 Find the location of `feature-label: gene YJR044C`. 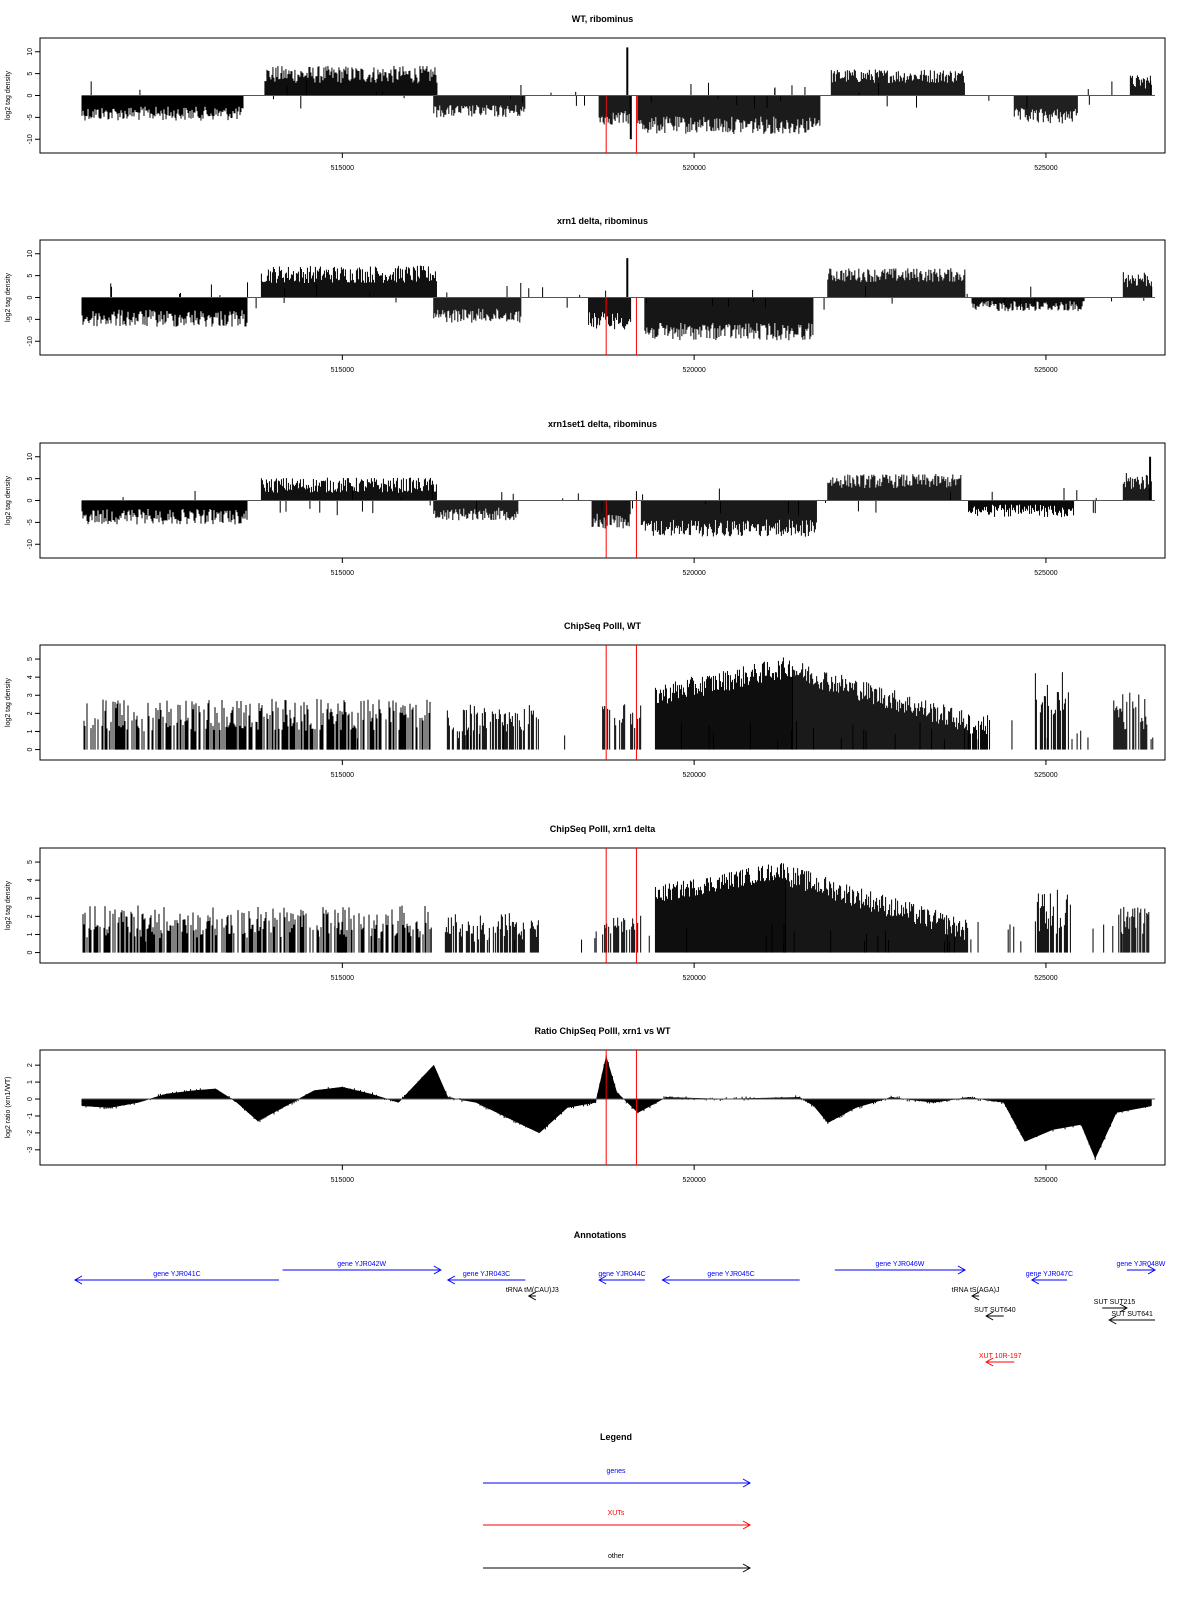

feature-label: gene YJR044C is located at coordinates (621, 1274).